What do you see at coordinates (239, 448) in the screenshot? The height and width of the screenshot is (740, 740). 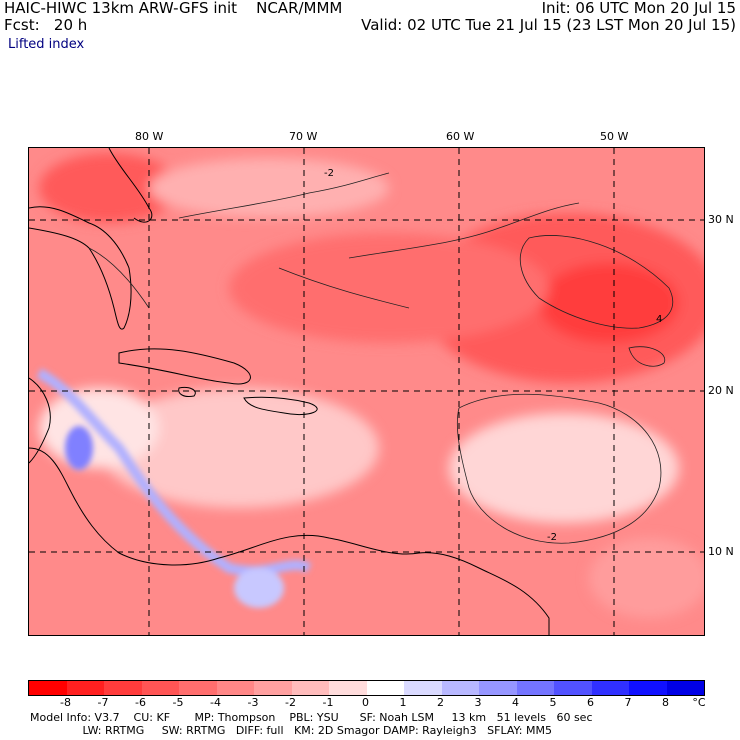 I see `field-light-caribbean` at bounding box center [239, 448].